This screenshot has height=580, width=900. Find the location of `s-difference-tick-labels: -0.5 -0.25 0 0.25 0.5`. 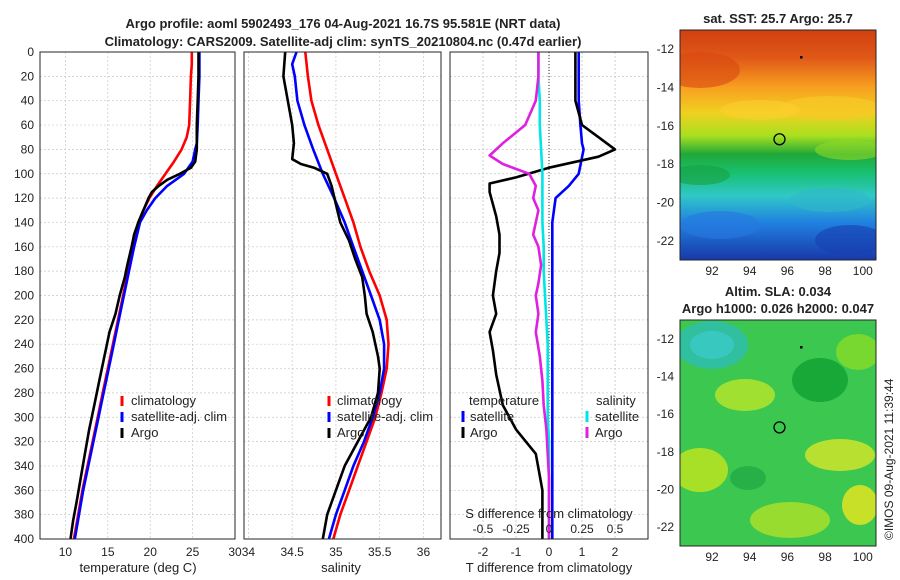

s-difference-tick-labels: -0.5 -0.25 0 0.25 0.5 is located at coordinates (548, 529).